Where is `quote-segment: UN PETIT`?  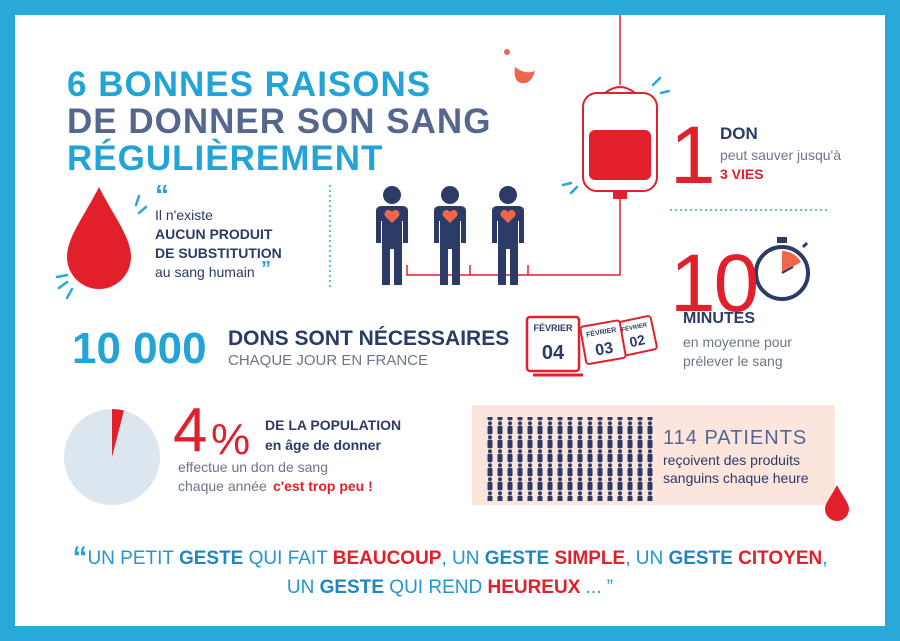
quote-segment: UN PETIT is located at coordinates (133, 558).